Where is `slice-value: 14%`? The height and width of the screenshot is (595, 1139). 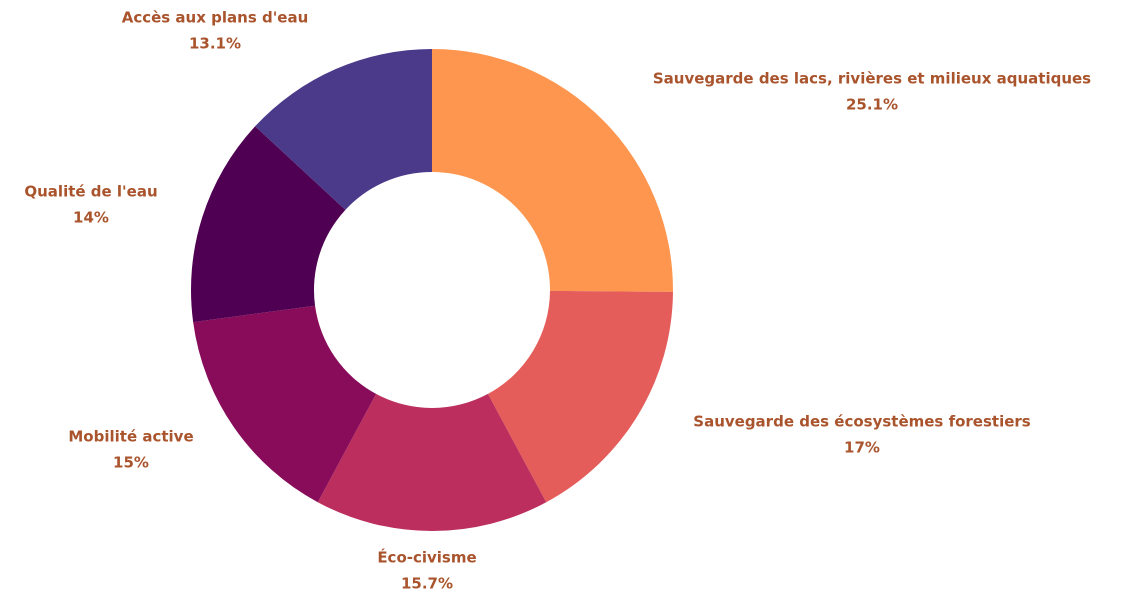 slice-value: 14% is located at coordinates (91, 218).